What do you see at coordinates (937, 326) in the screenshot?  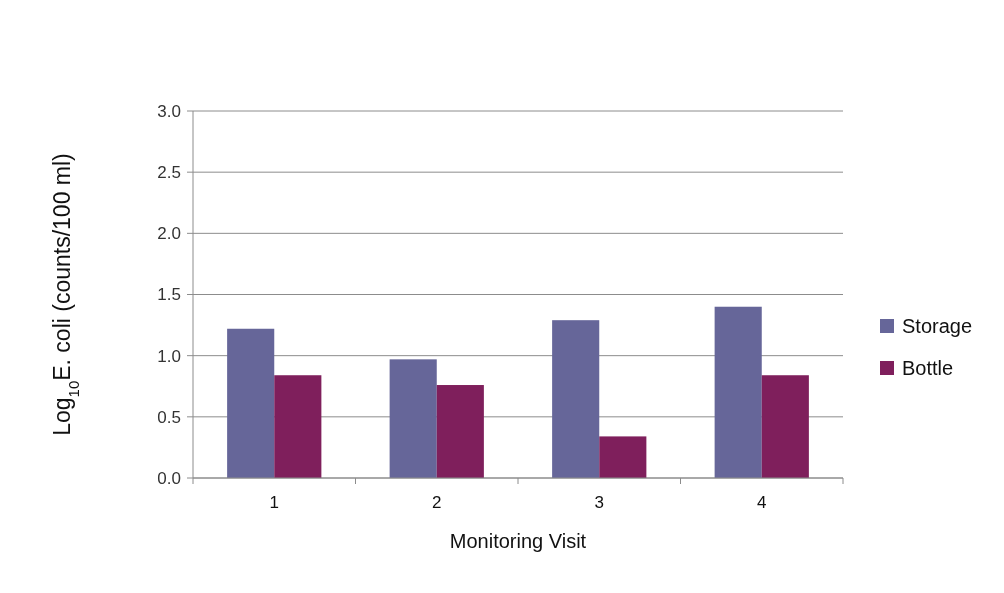 I see `legend-label: Storage` at bounding box center [937, 326].